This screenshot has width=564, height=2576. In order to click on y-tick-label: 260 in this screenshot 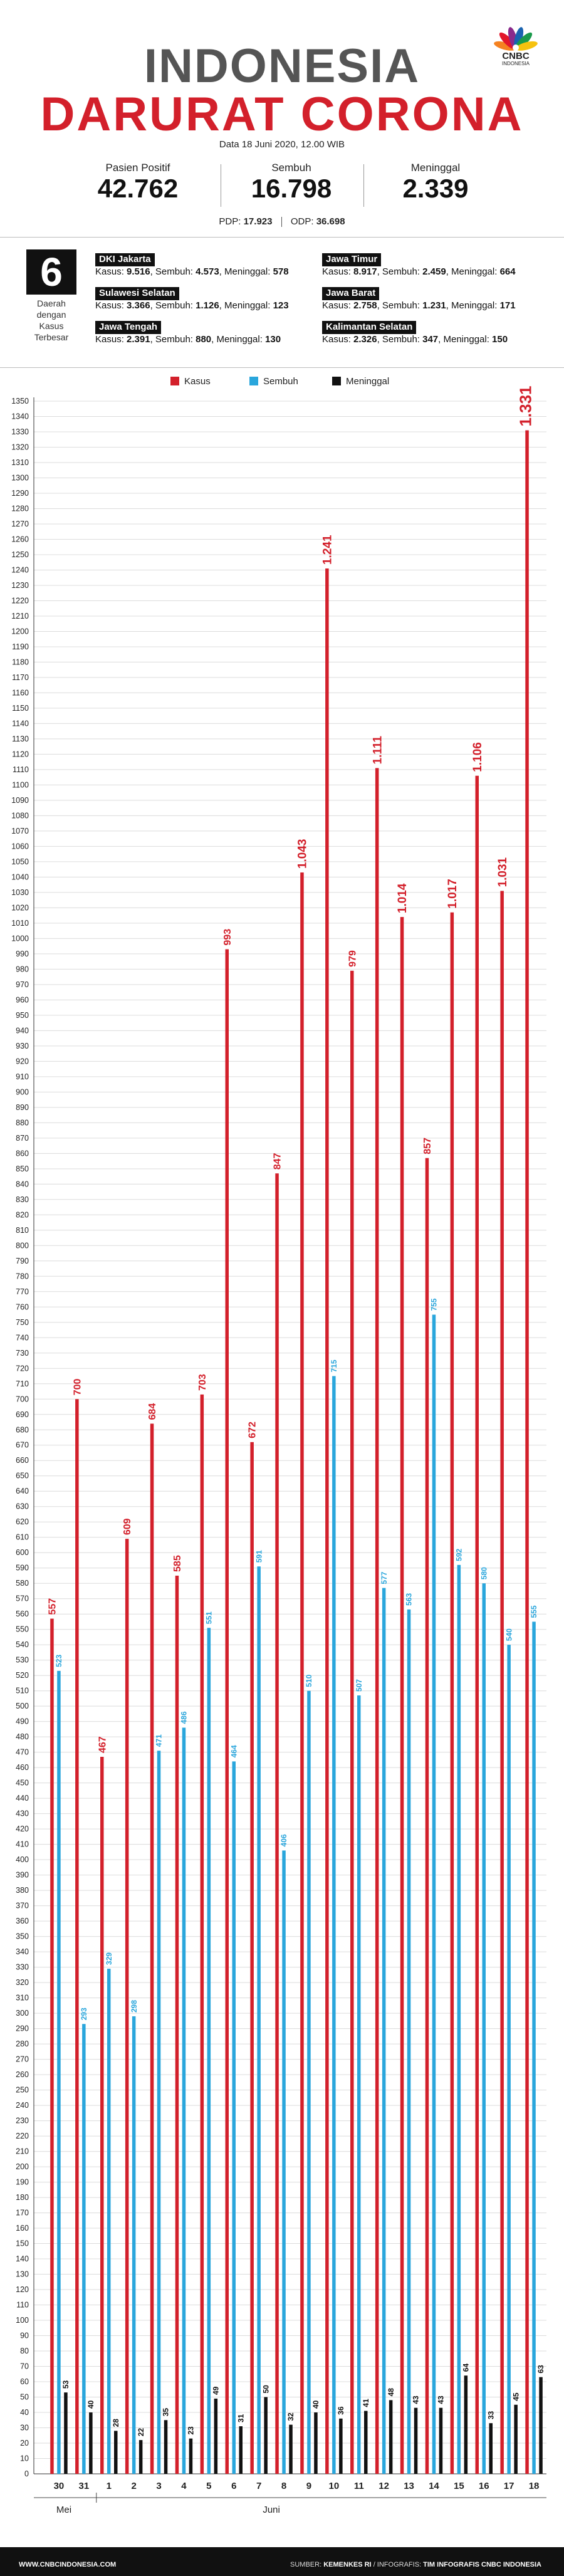, I will do `click(23, 2074)`.